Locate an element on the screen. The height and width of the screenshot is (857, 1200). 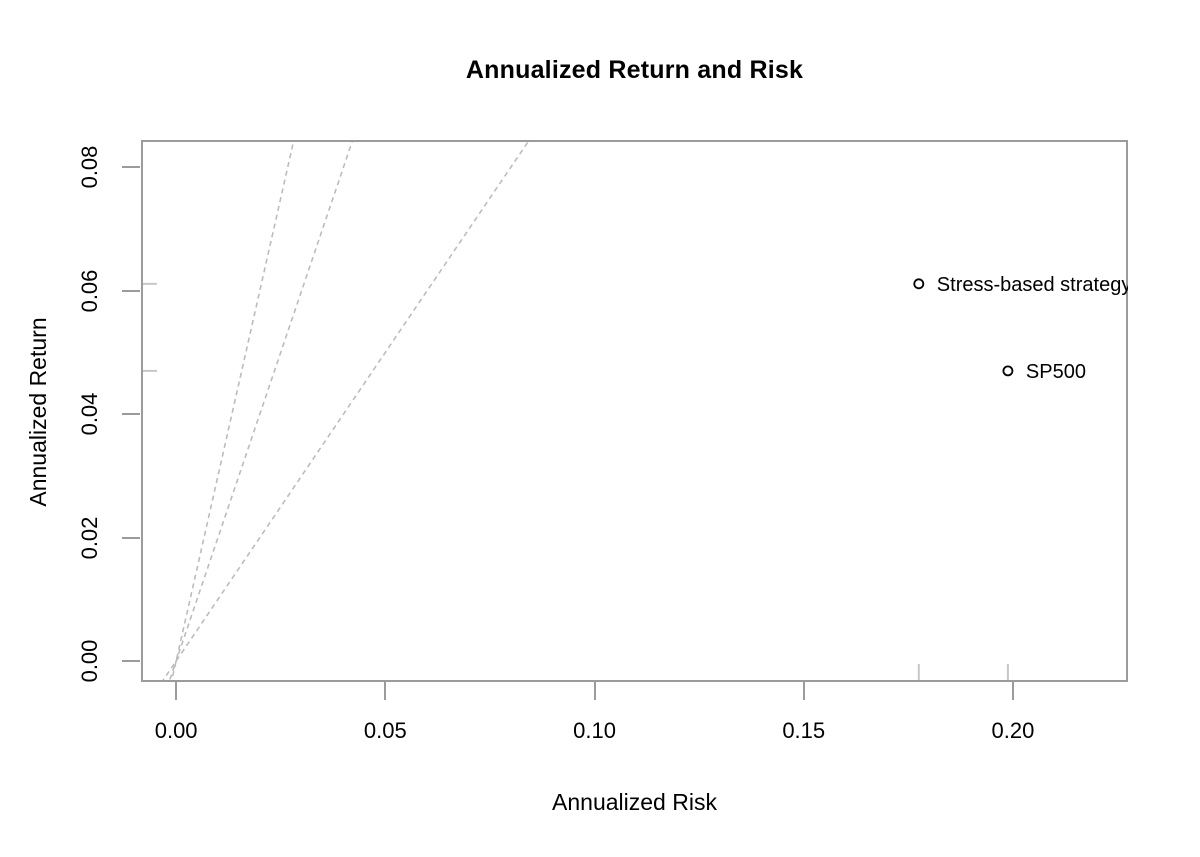
y-axis-tick-label: 0.00 is located at coordinates (89, 661).